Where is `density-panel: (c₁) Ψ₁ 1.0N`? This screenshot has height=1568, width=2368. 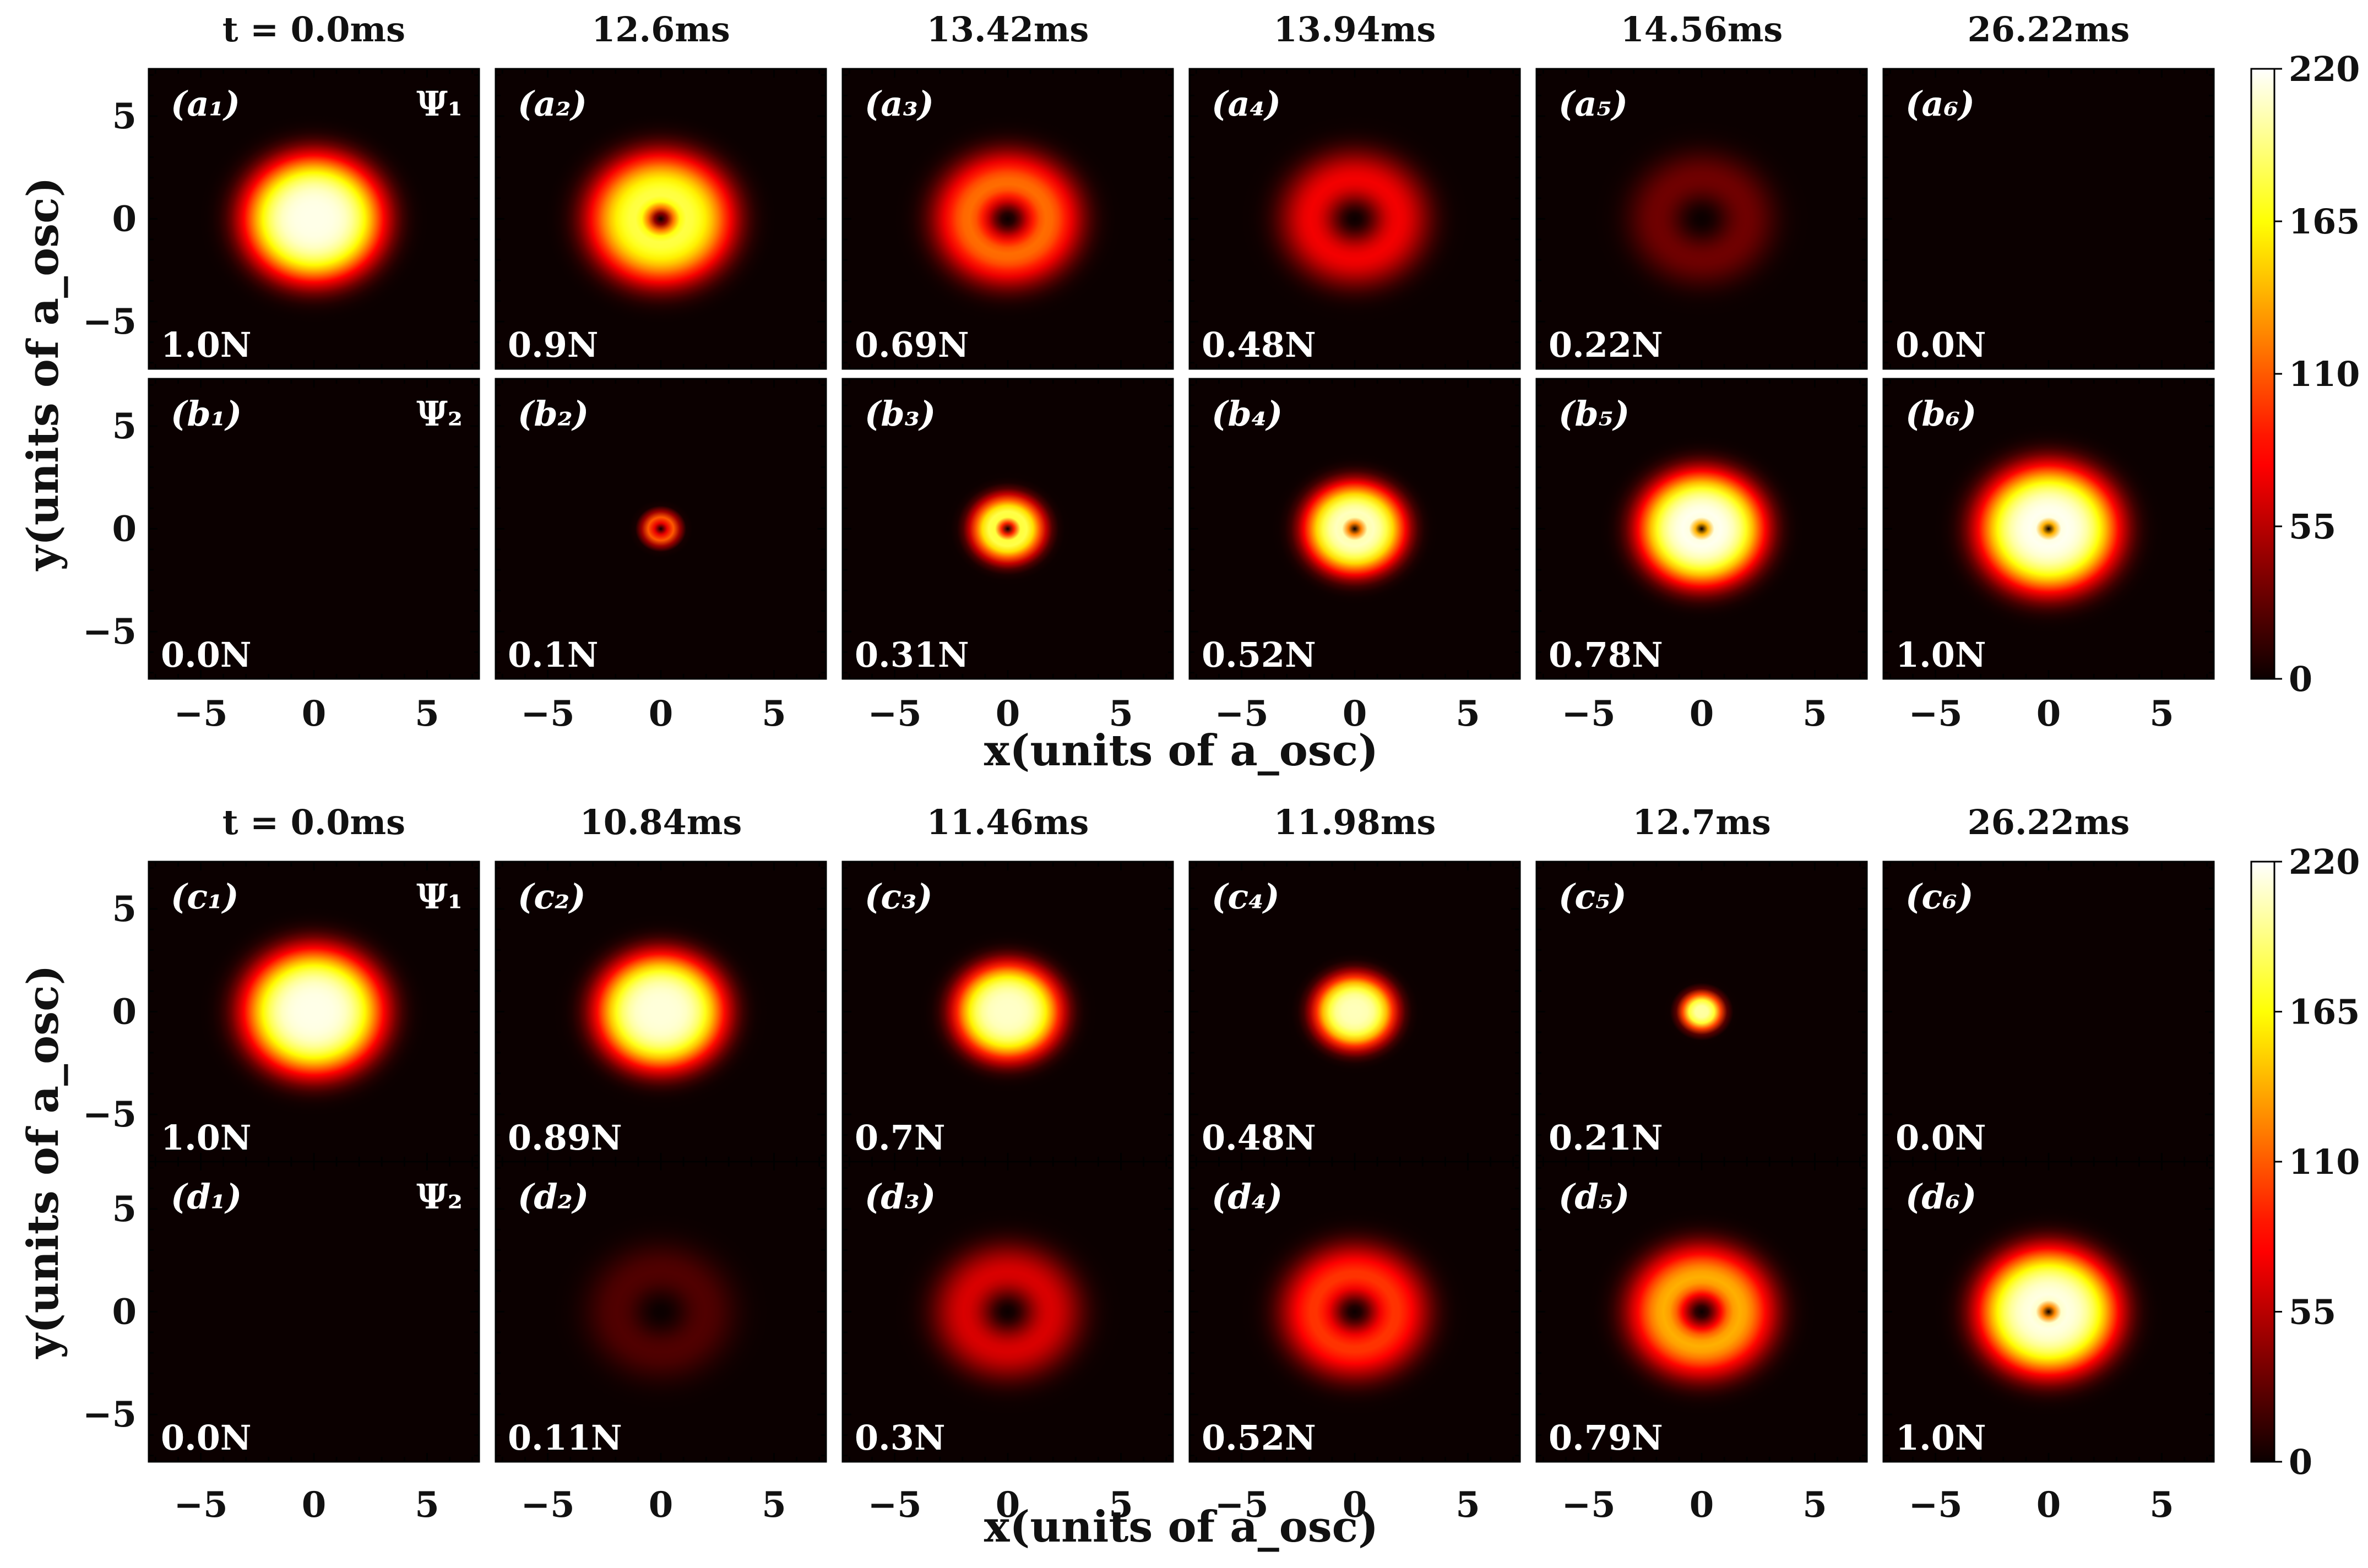
density-panel: (c₁) Ψ₁ 1.0N is located at coordinates (314, 1012).